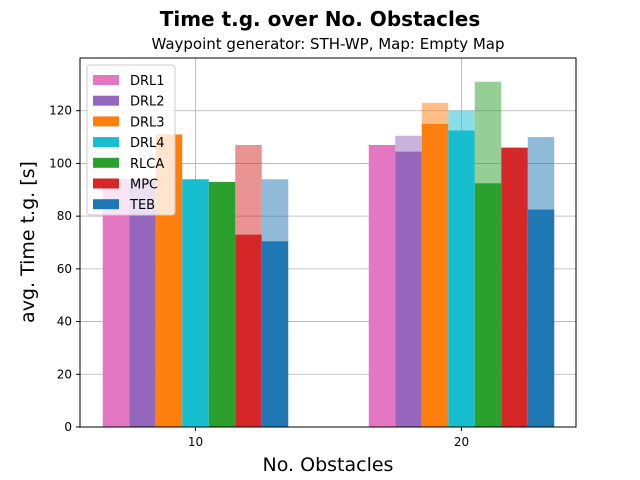 Image resolution: width=640 pixels, height=480 pixels. Describe the element at coordinates (106, 204) in the screenshot. I see `legend-swatch-teb` at that location.